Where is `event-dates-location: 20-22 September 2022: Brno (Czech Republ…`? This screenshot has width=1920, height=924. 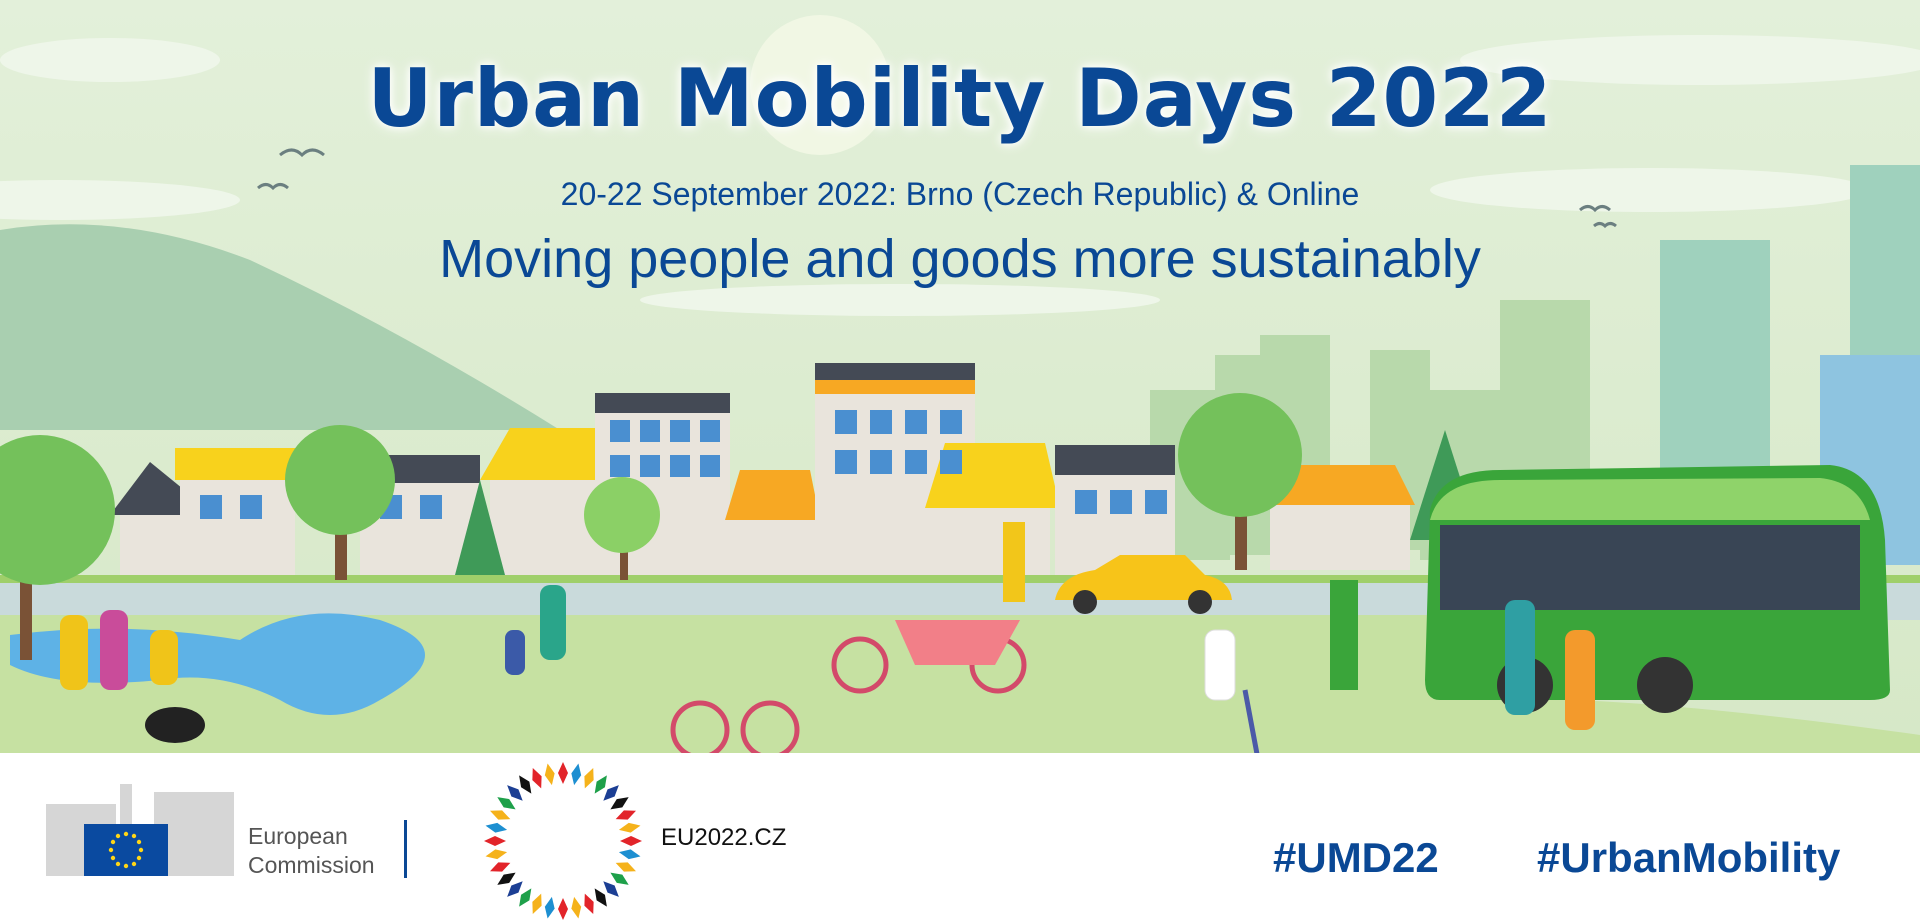
event-dates-location: 20-22 September 2022: Brno (Czech Republ… is located at coordinates (960, 194).